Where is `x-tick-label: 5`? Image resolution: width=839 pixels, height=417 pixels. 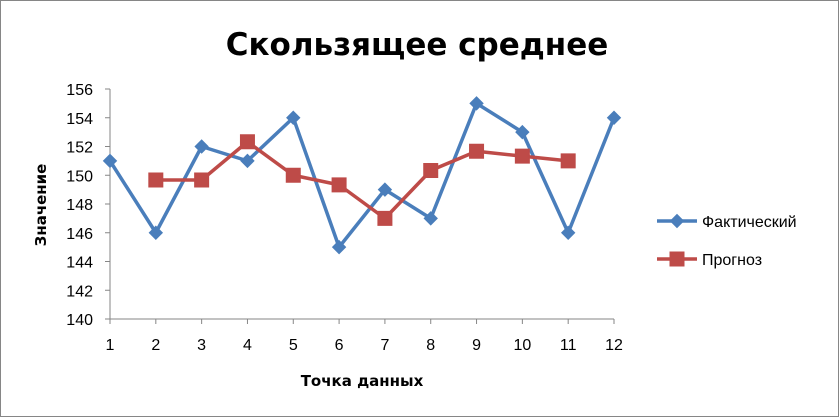 x-tick-label: 5 is located at coordinates (293, 345).